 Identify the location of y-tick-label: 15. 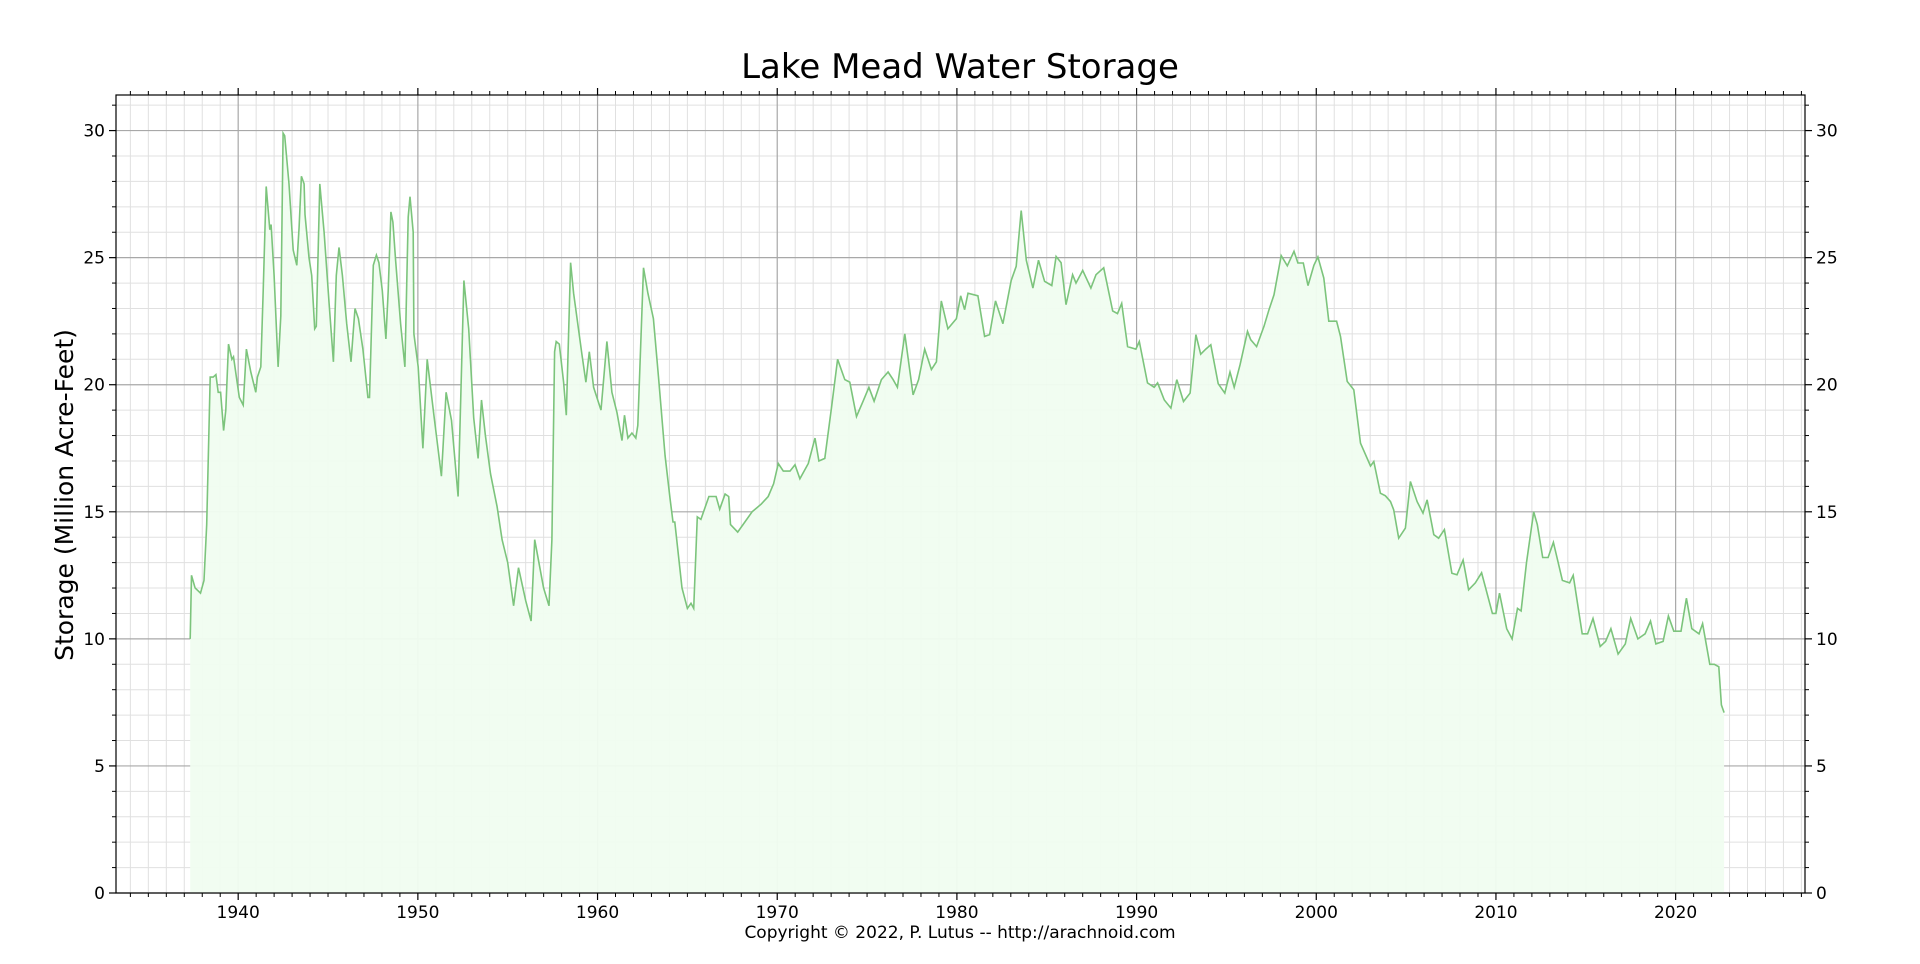
(94, 513).